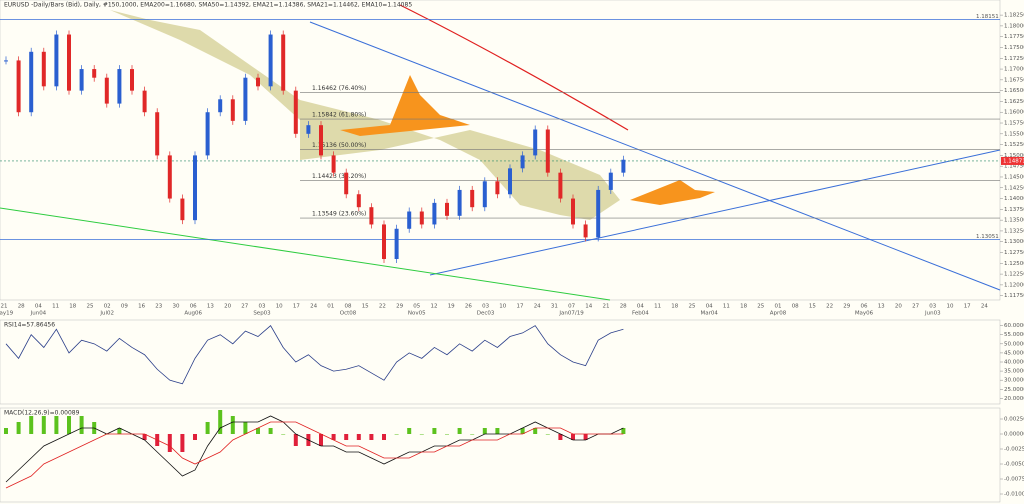  I want to click on trendline, so click(715, 212).